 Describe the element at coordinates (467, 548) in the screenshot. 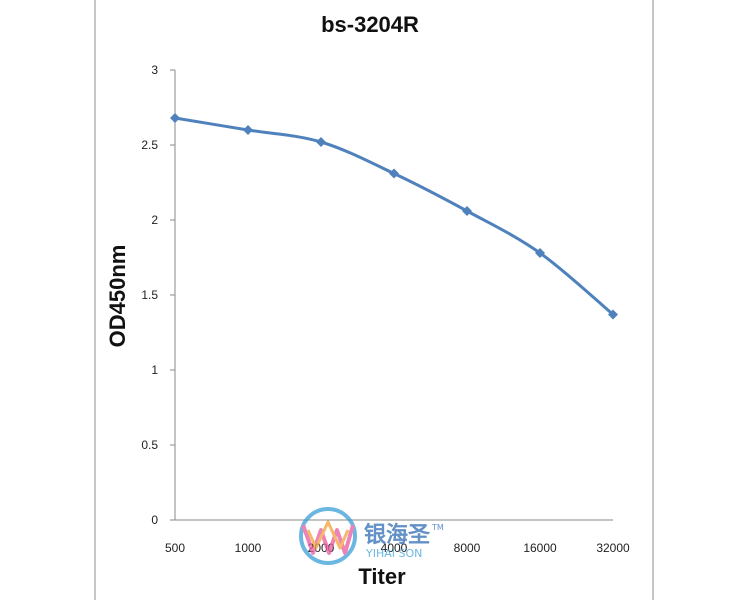

I see `x-tick-label: 8000` at that location.